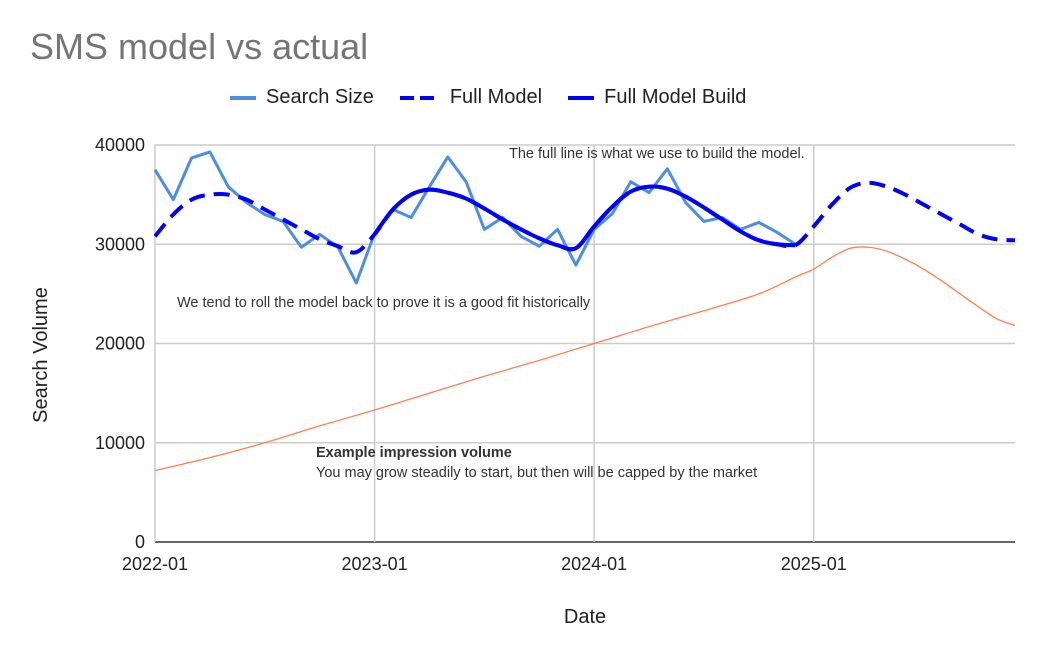  I want to click on legend-swatch-full-model-build, so click(581, 97).